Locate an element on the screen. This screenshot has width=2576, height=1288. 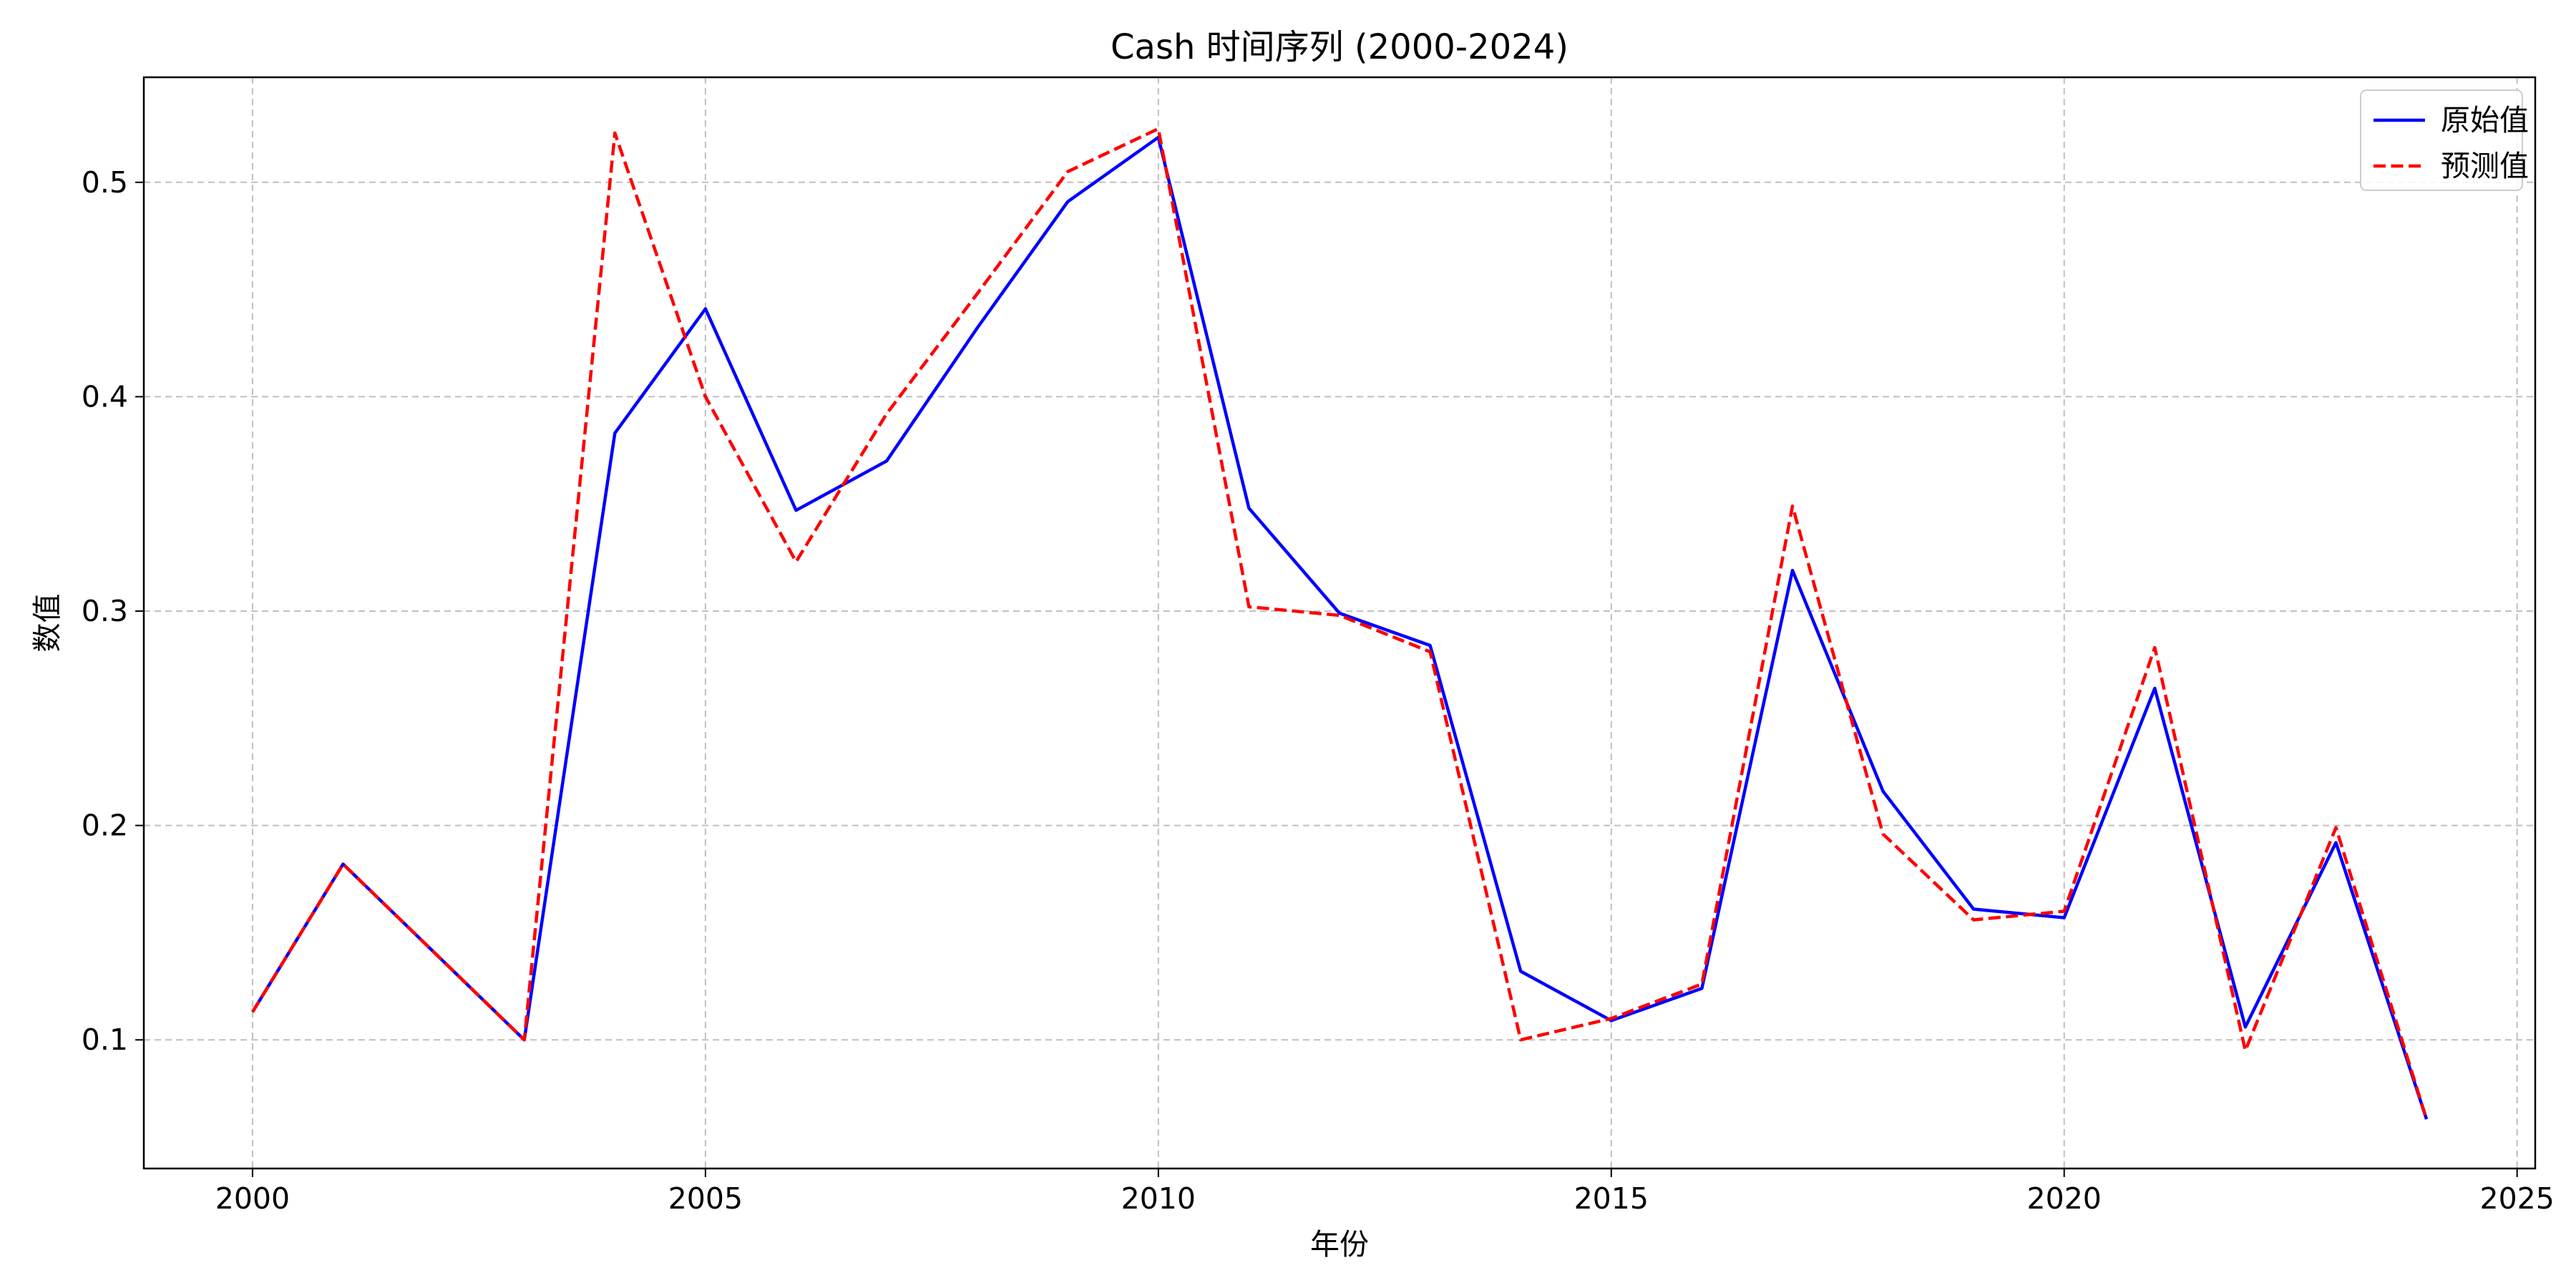
legend-label: 预测值 is located at coordinates (2485, 166).